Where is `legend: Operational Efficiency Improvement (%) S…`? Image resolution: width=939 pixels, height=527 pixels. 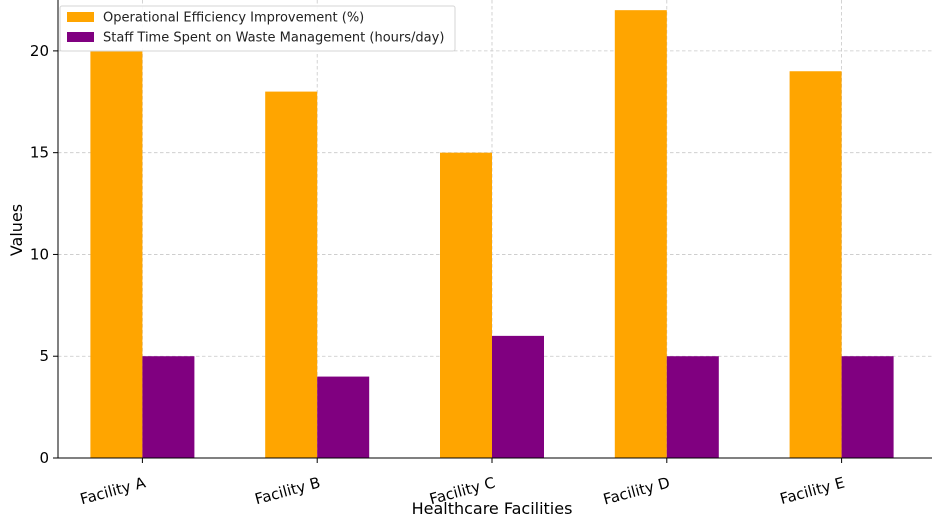 legend: Operational Efficiency Improvement (%) S… is located at coordinates (257, 28).